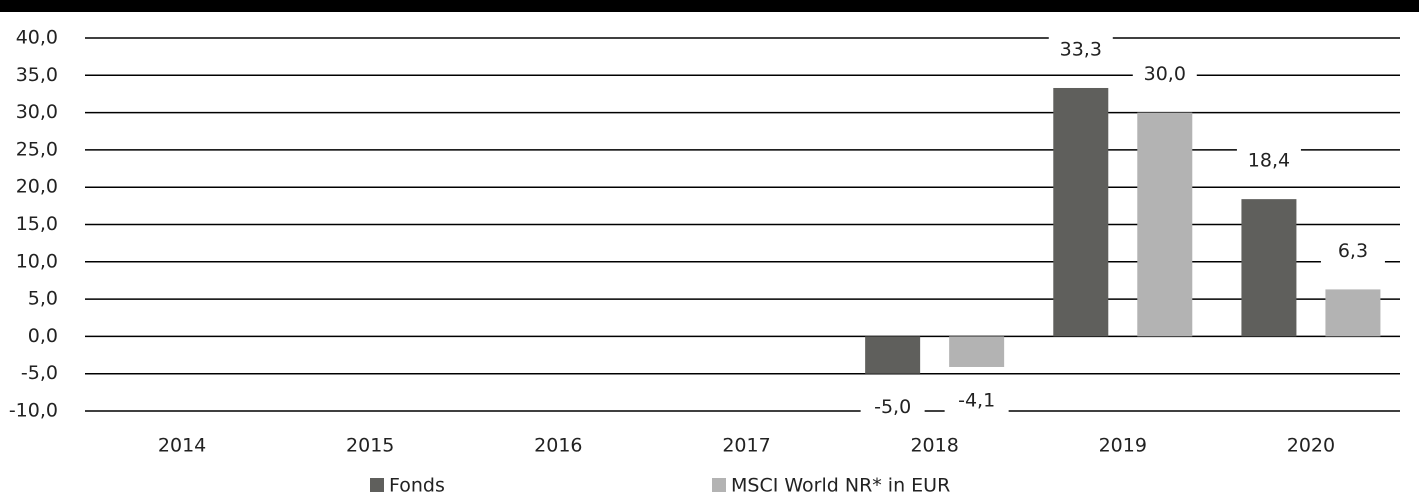 The height and width of the screenshot is (501, 1419). What do you see at coordinates (43, 336) in the screenshot?
I see `y-tick-label: 0,0` at bounding box center [43, 336].